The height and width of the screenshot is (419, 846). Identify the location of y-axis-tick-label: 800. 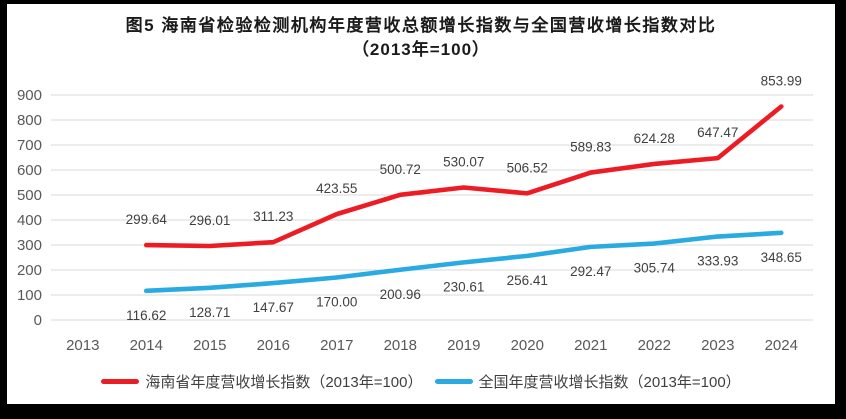
(29, 120).